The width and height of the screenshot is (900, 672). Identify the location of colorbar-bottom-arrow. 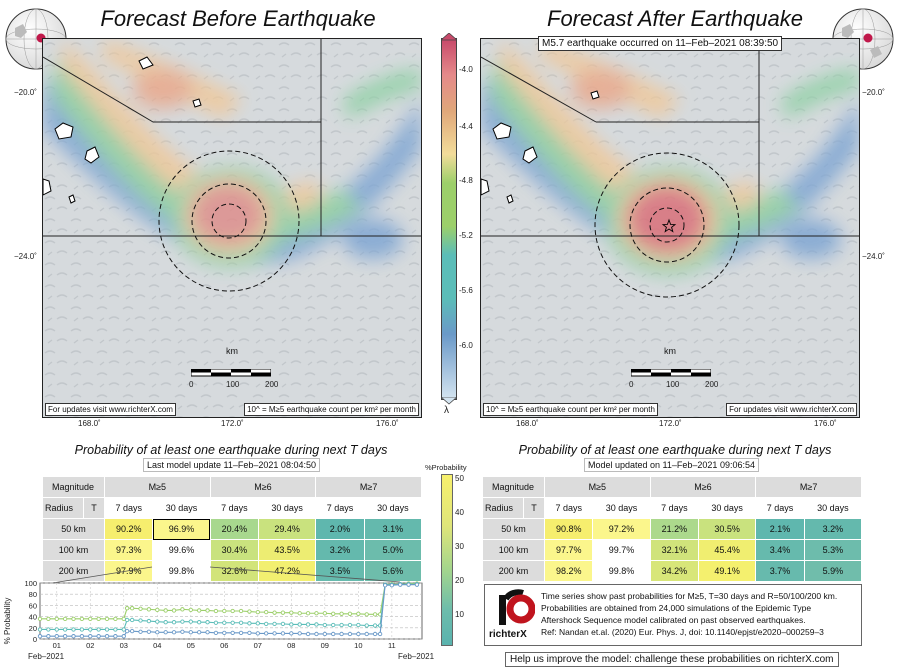
(449, 401).